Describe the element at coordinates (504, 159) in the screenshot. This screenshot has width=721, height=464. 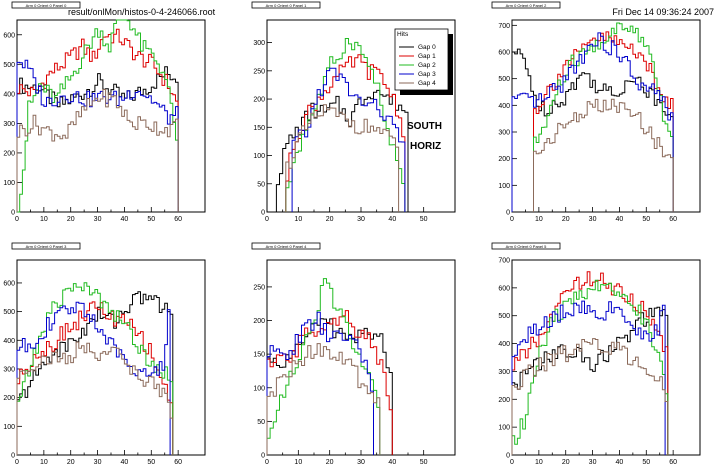
I see `y-tick-label-2-2: 200` at that location.